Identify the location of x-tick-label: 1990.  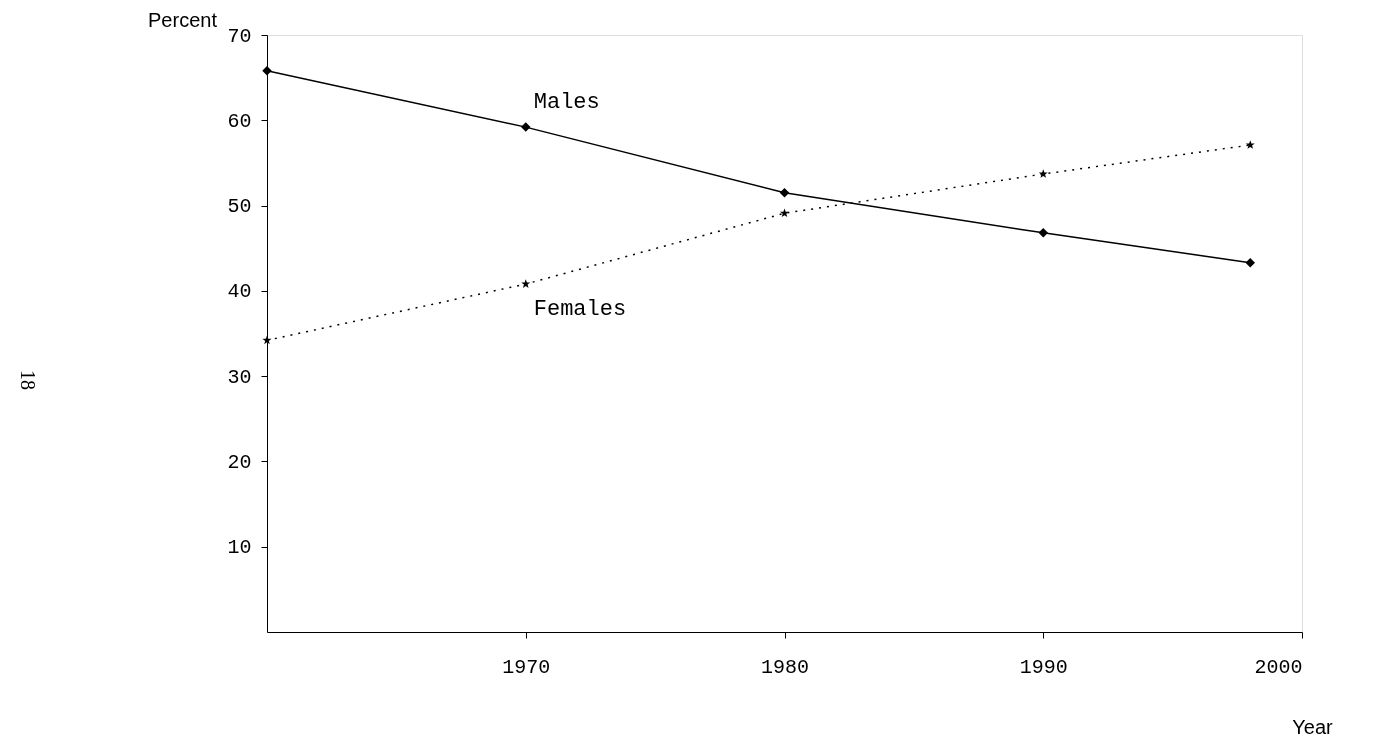
(1043, 667).